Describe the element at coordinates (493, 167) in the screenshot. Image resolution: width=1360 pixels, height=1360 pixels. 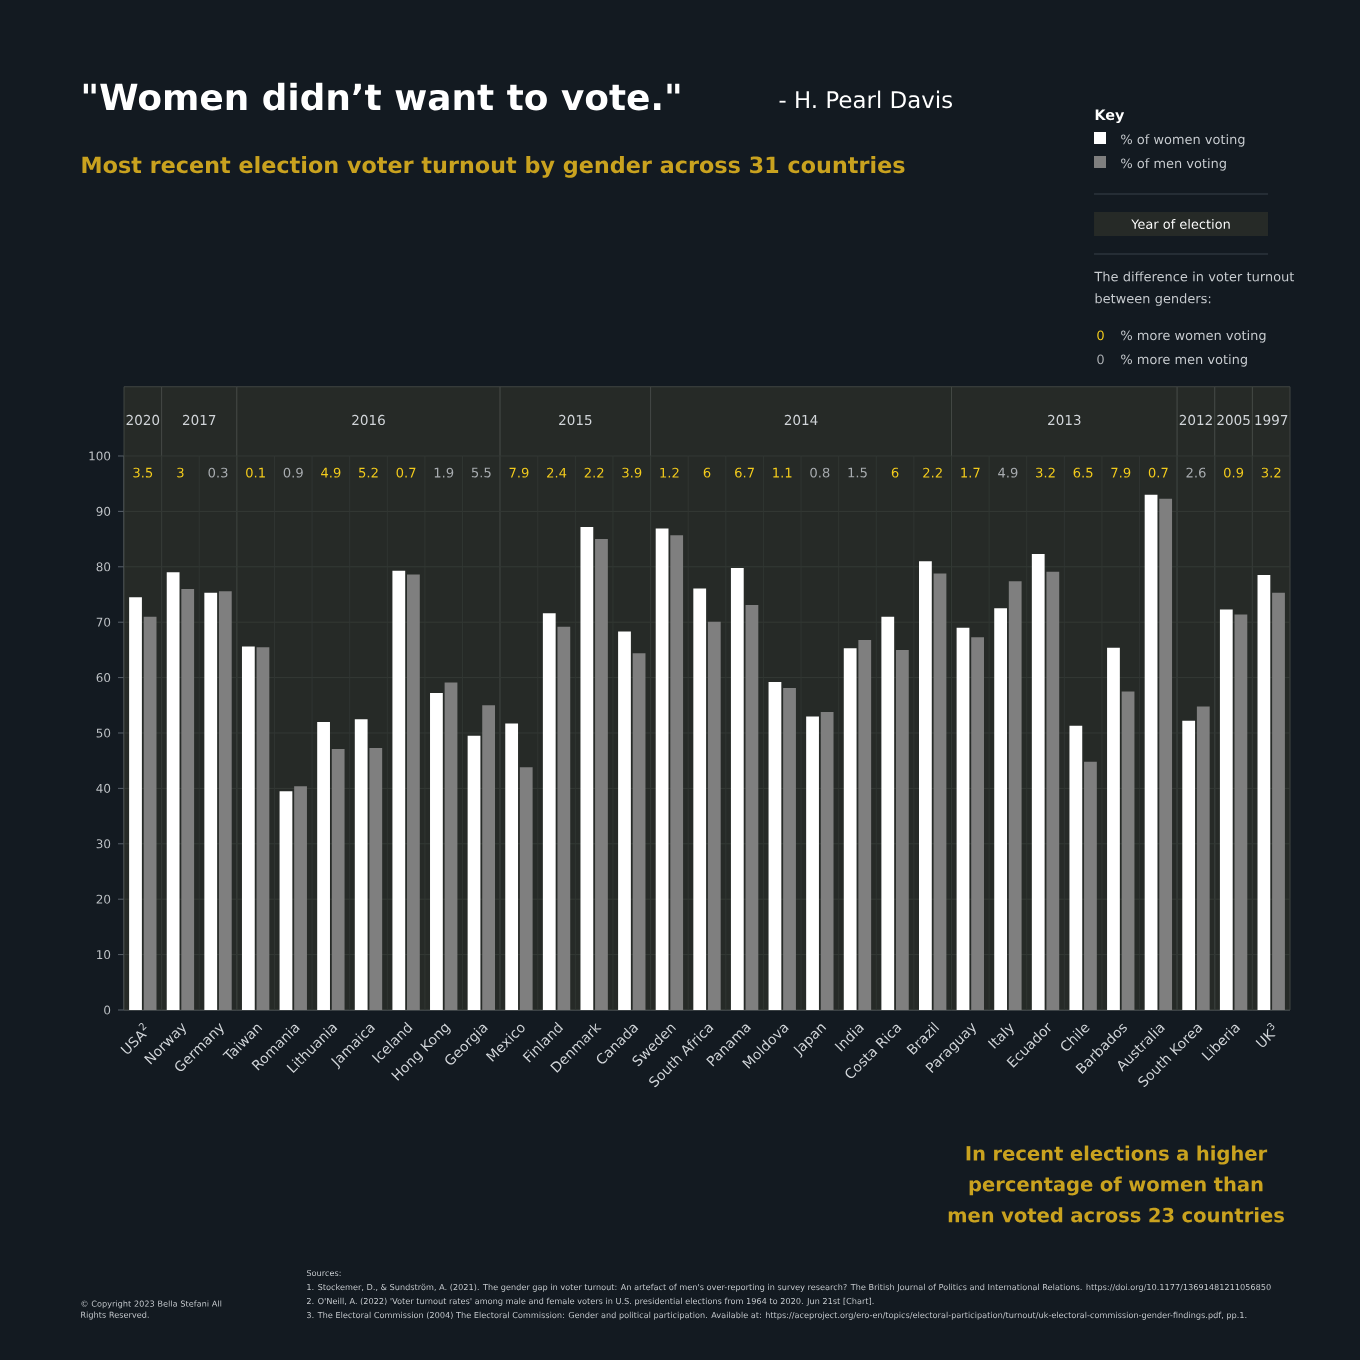
I see `chart-subtitle: Most recent election voter turnout by gender across 31 countries` at that location.